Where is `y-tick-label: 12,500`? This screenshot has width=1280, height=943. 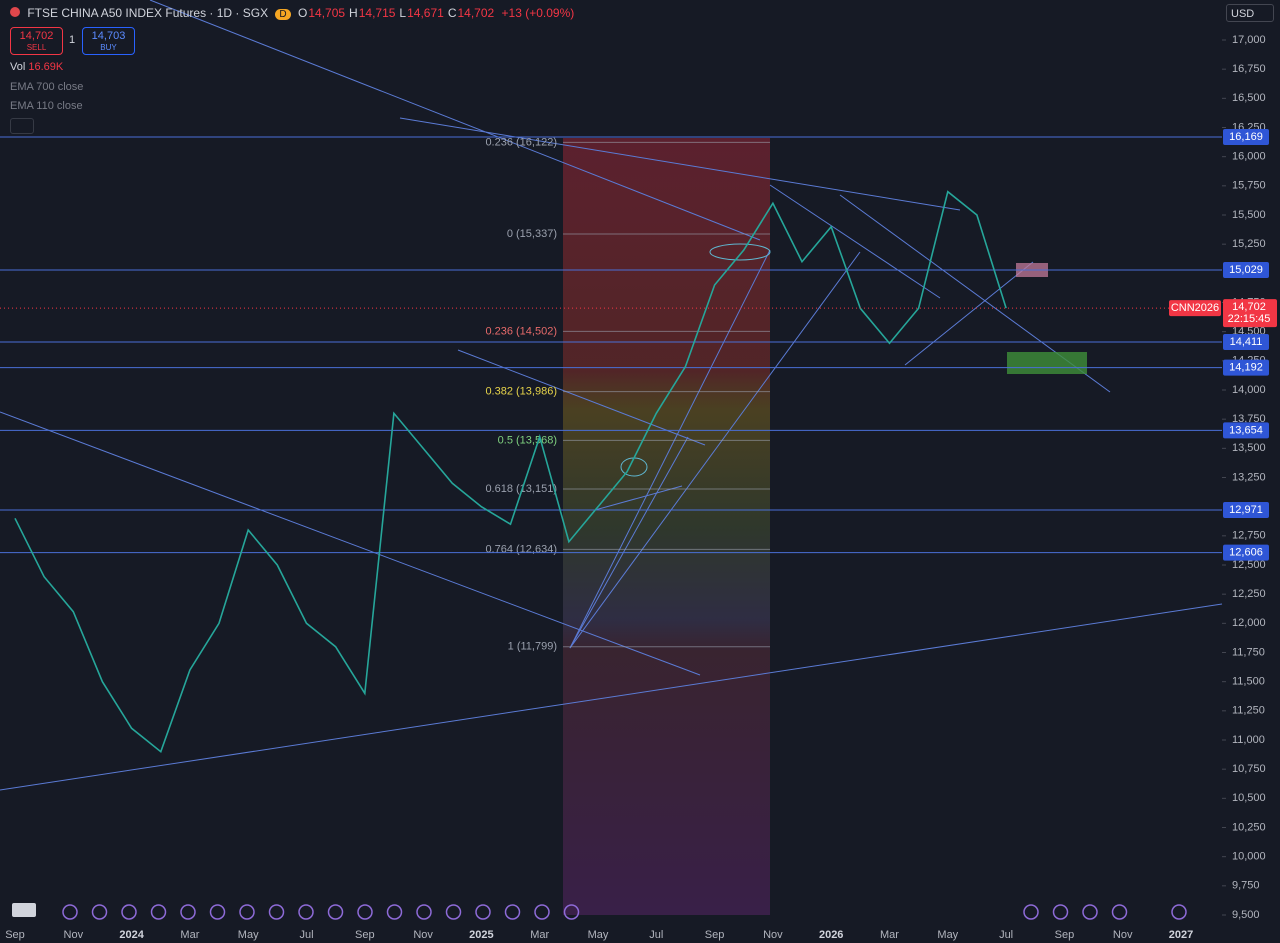 y-tick-label: 12,500 is located at coordinates (1249, 565).